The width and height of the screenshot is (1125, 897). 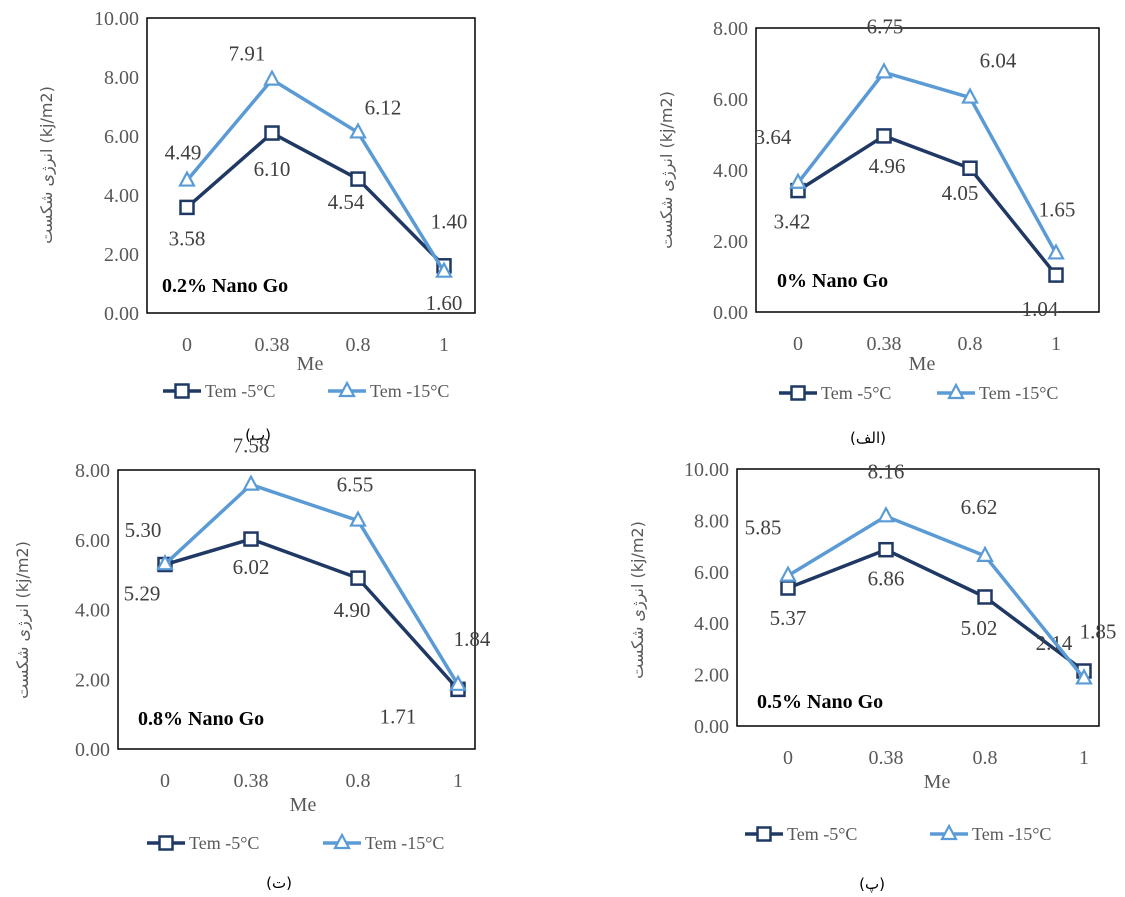 I want to click on panel-caption: (ت), so click(x=279, y=883).